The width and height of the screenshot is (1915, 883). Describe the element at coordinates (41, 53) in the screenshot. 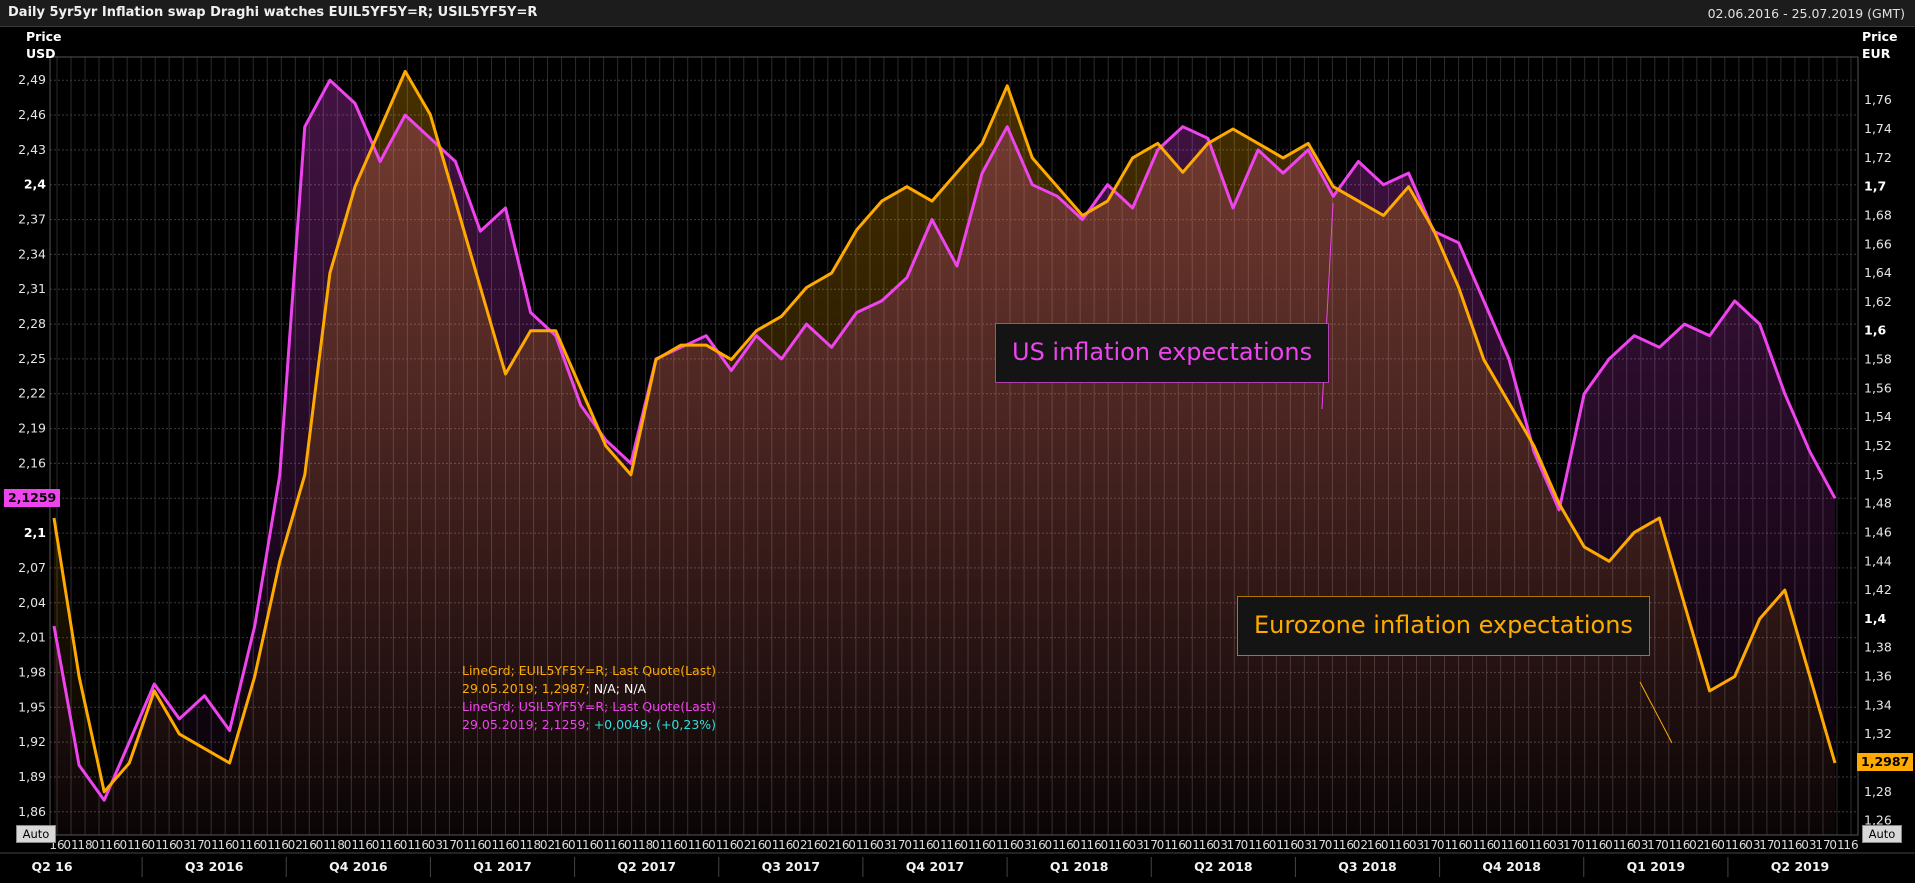

I see `left-axis-label-currency: USD` at that location.